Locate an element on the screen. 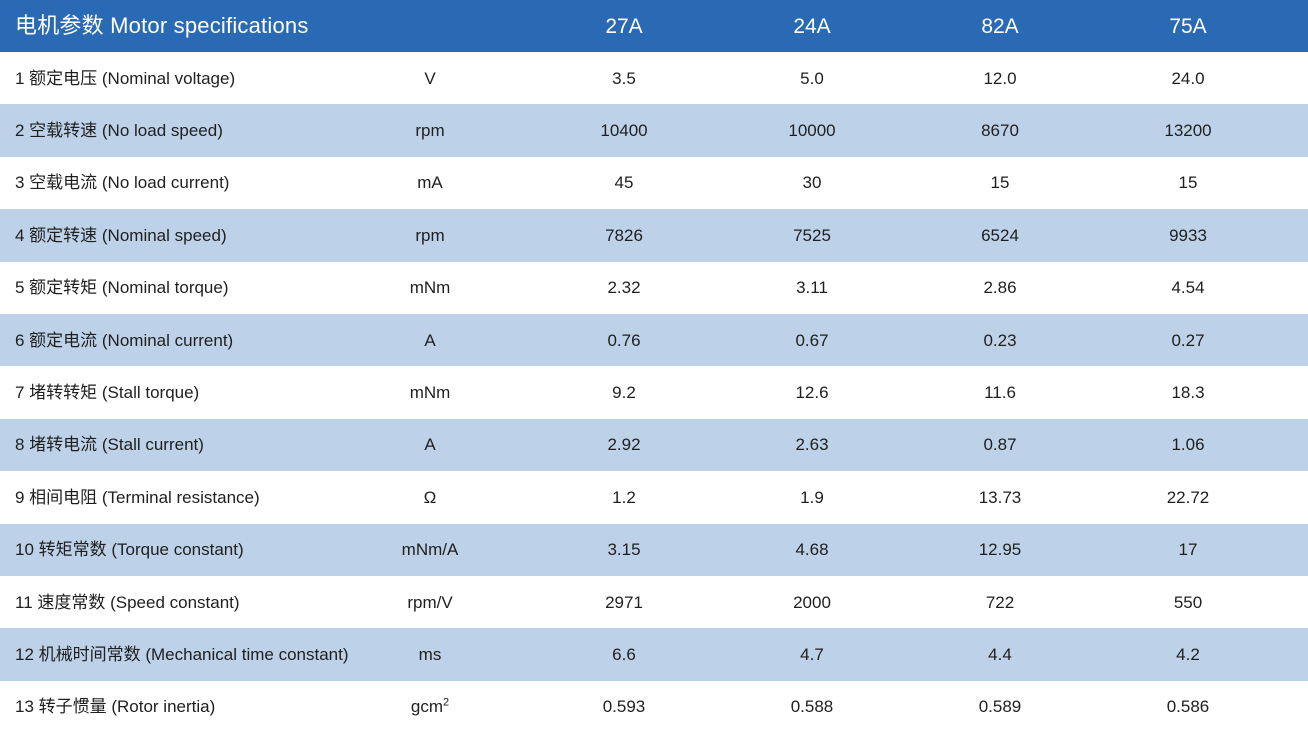  value-cell: 4.54 is located at coordinates (1188, 288).